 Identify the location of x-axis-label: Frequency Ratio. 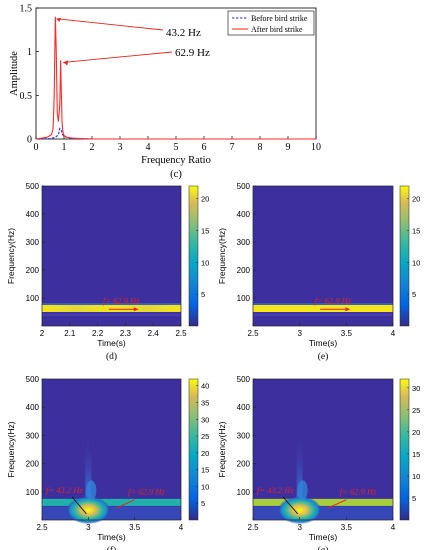
(176, 160).